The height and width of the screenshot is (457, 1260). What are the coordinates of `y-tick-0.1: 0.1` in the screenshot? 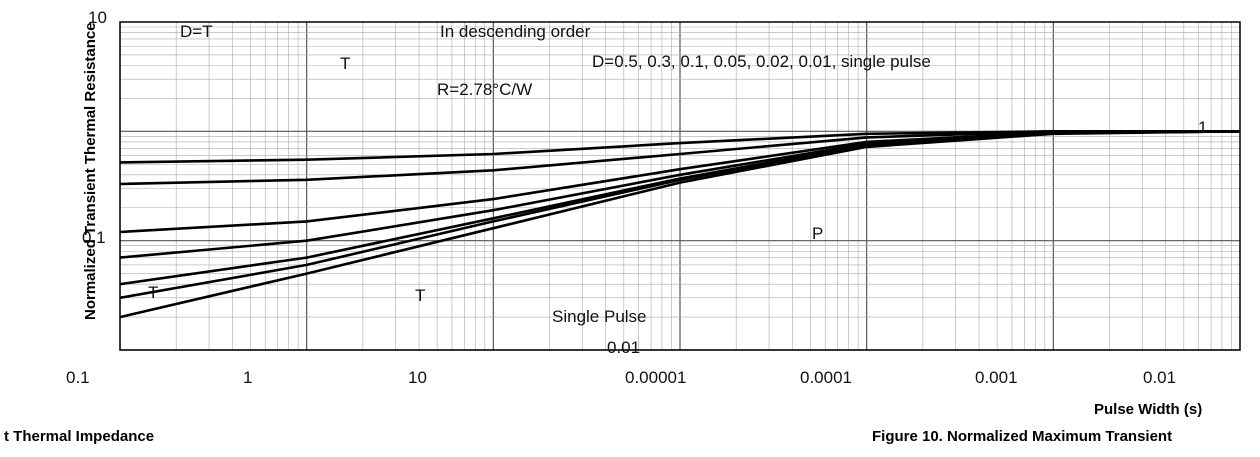 It's located at (94, 237).